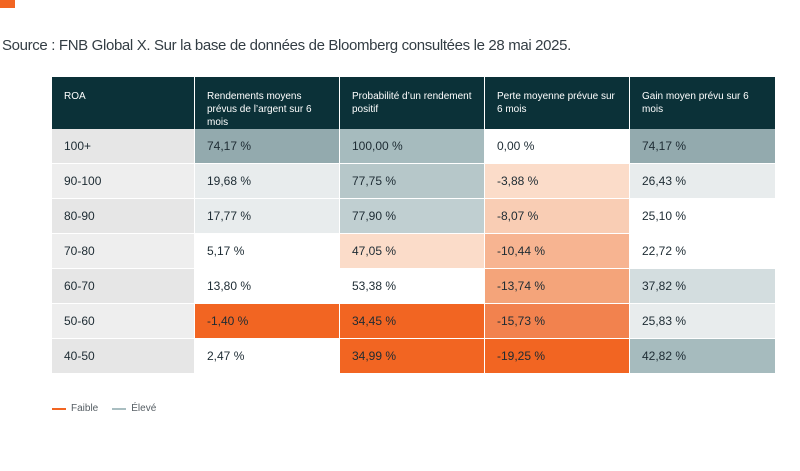  I want to click on cell-average-loss: -13,74 %, so click(557, 286).